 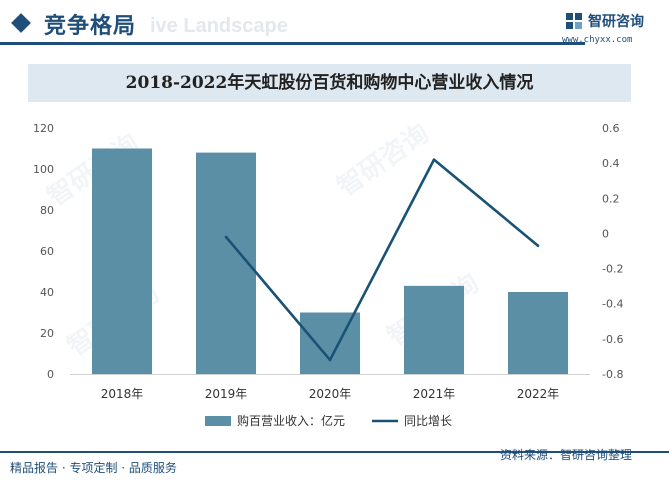 What do you see at coordinates (47, 333) in the screenshot?
I see `y-left-tick-label: 20` at bounding box center [47, 333].